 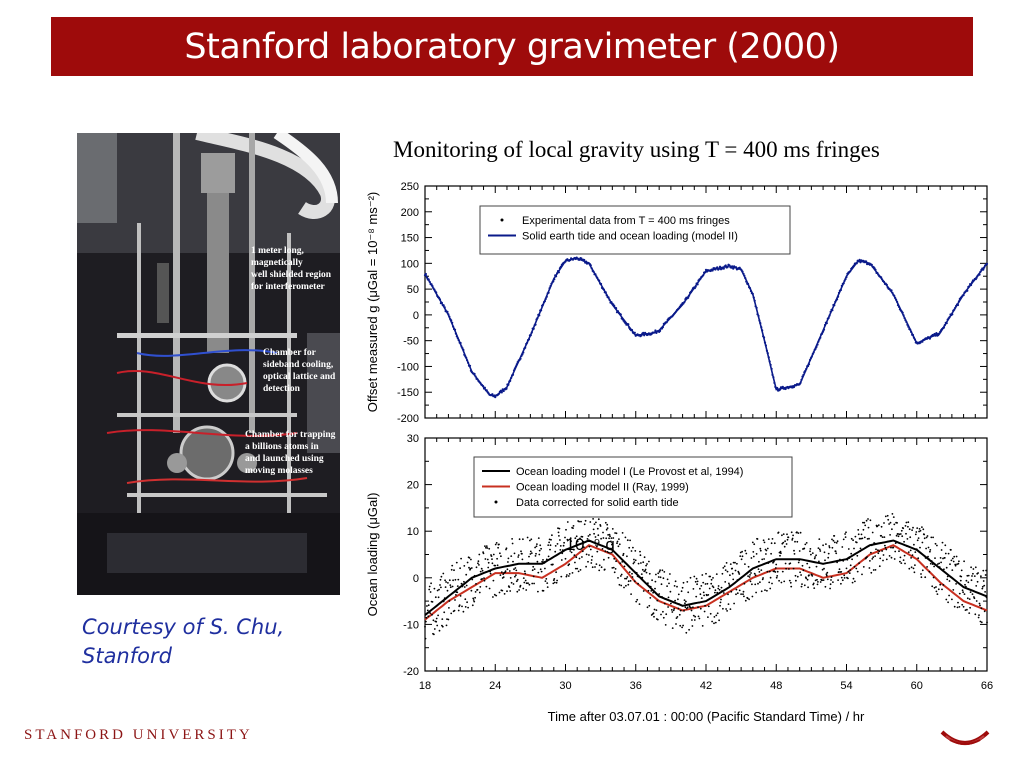 What do you see at coordinates (372, 555) in the screenshot?
I see `y-axis-label: Ocean loading (μGal)` at bounding box center [372, 555].